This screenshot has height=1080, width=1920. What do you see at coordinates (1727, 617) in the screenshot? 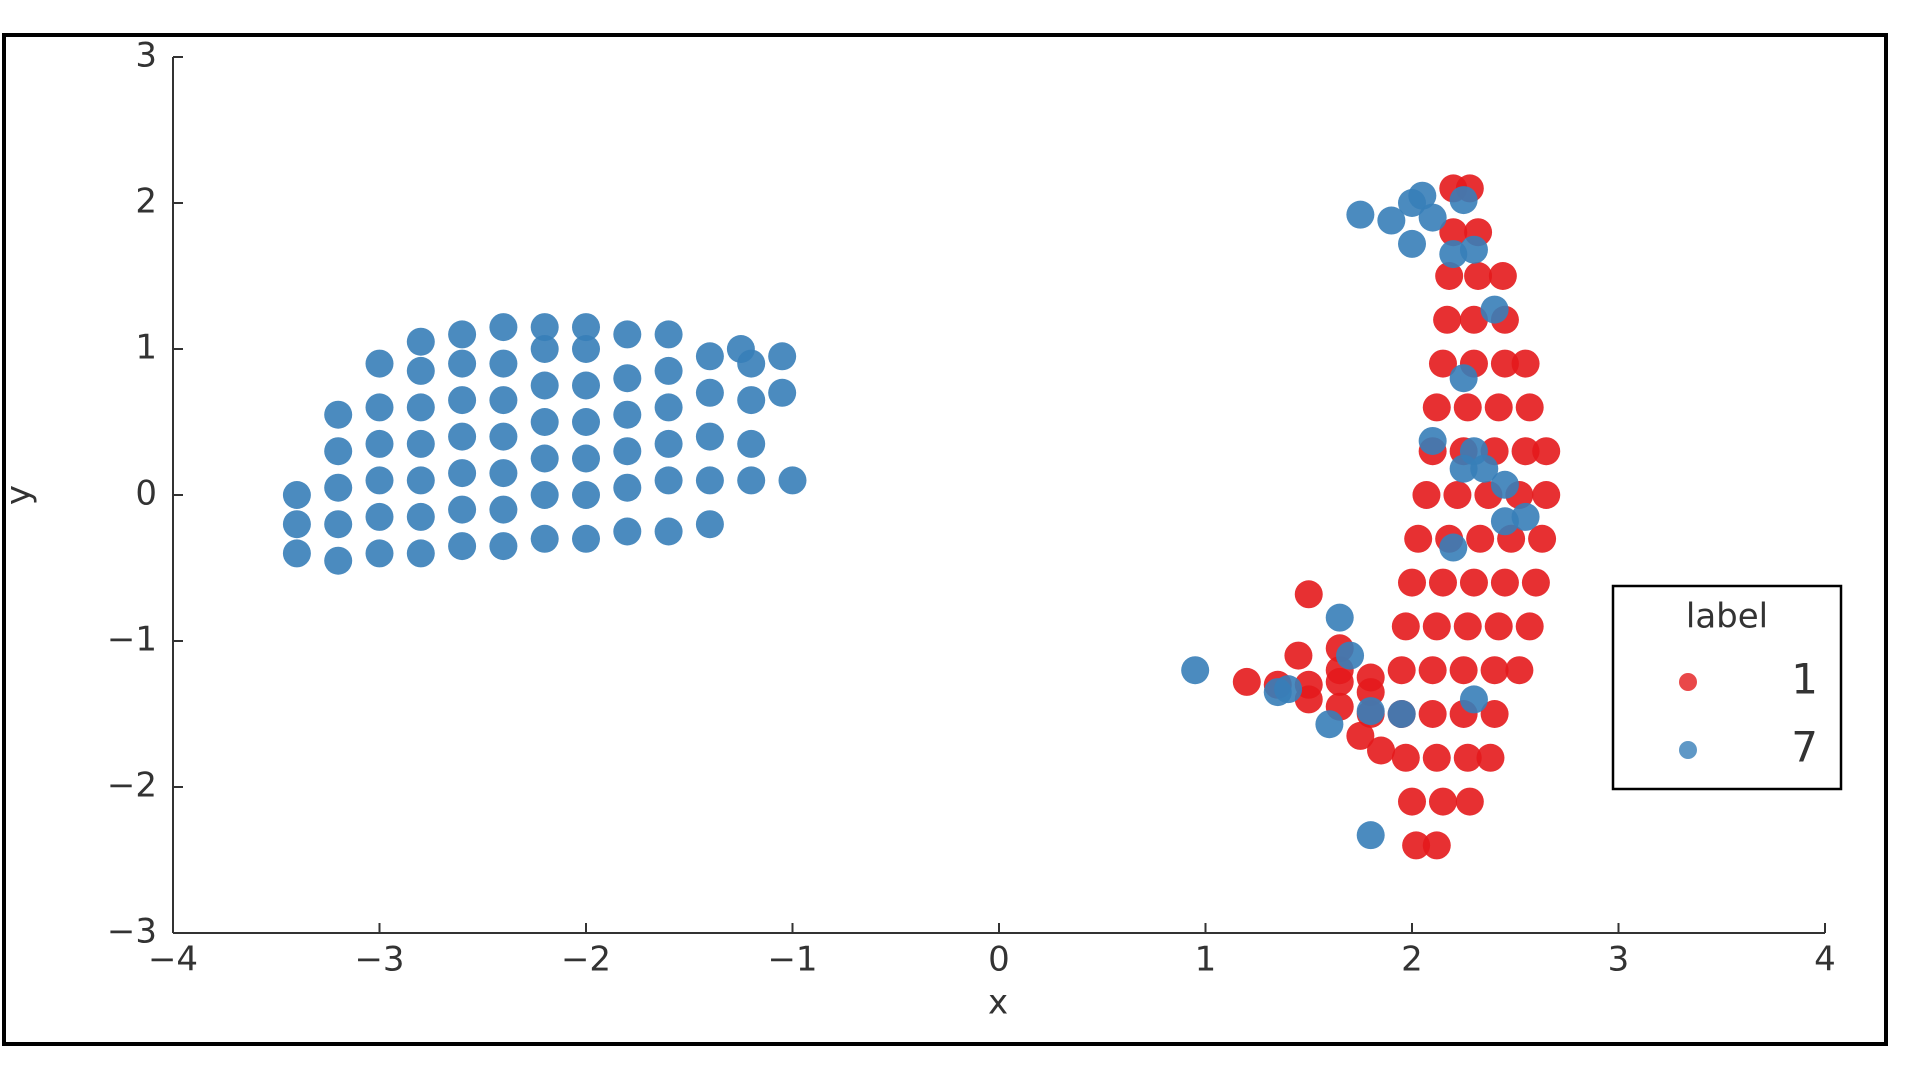
I see `legend-title: label` at bounding box center [1727, 617].